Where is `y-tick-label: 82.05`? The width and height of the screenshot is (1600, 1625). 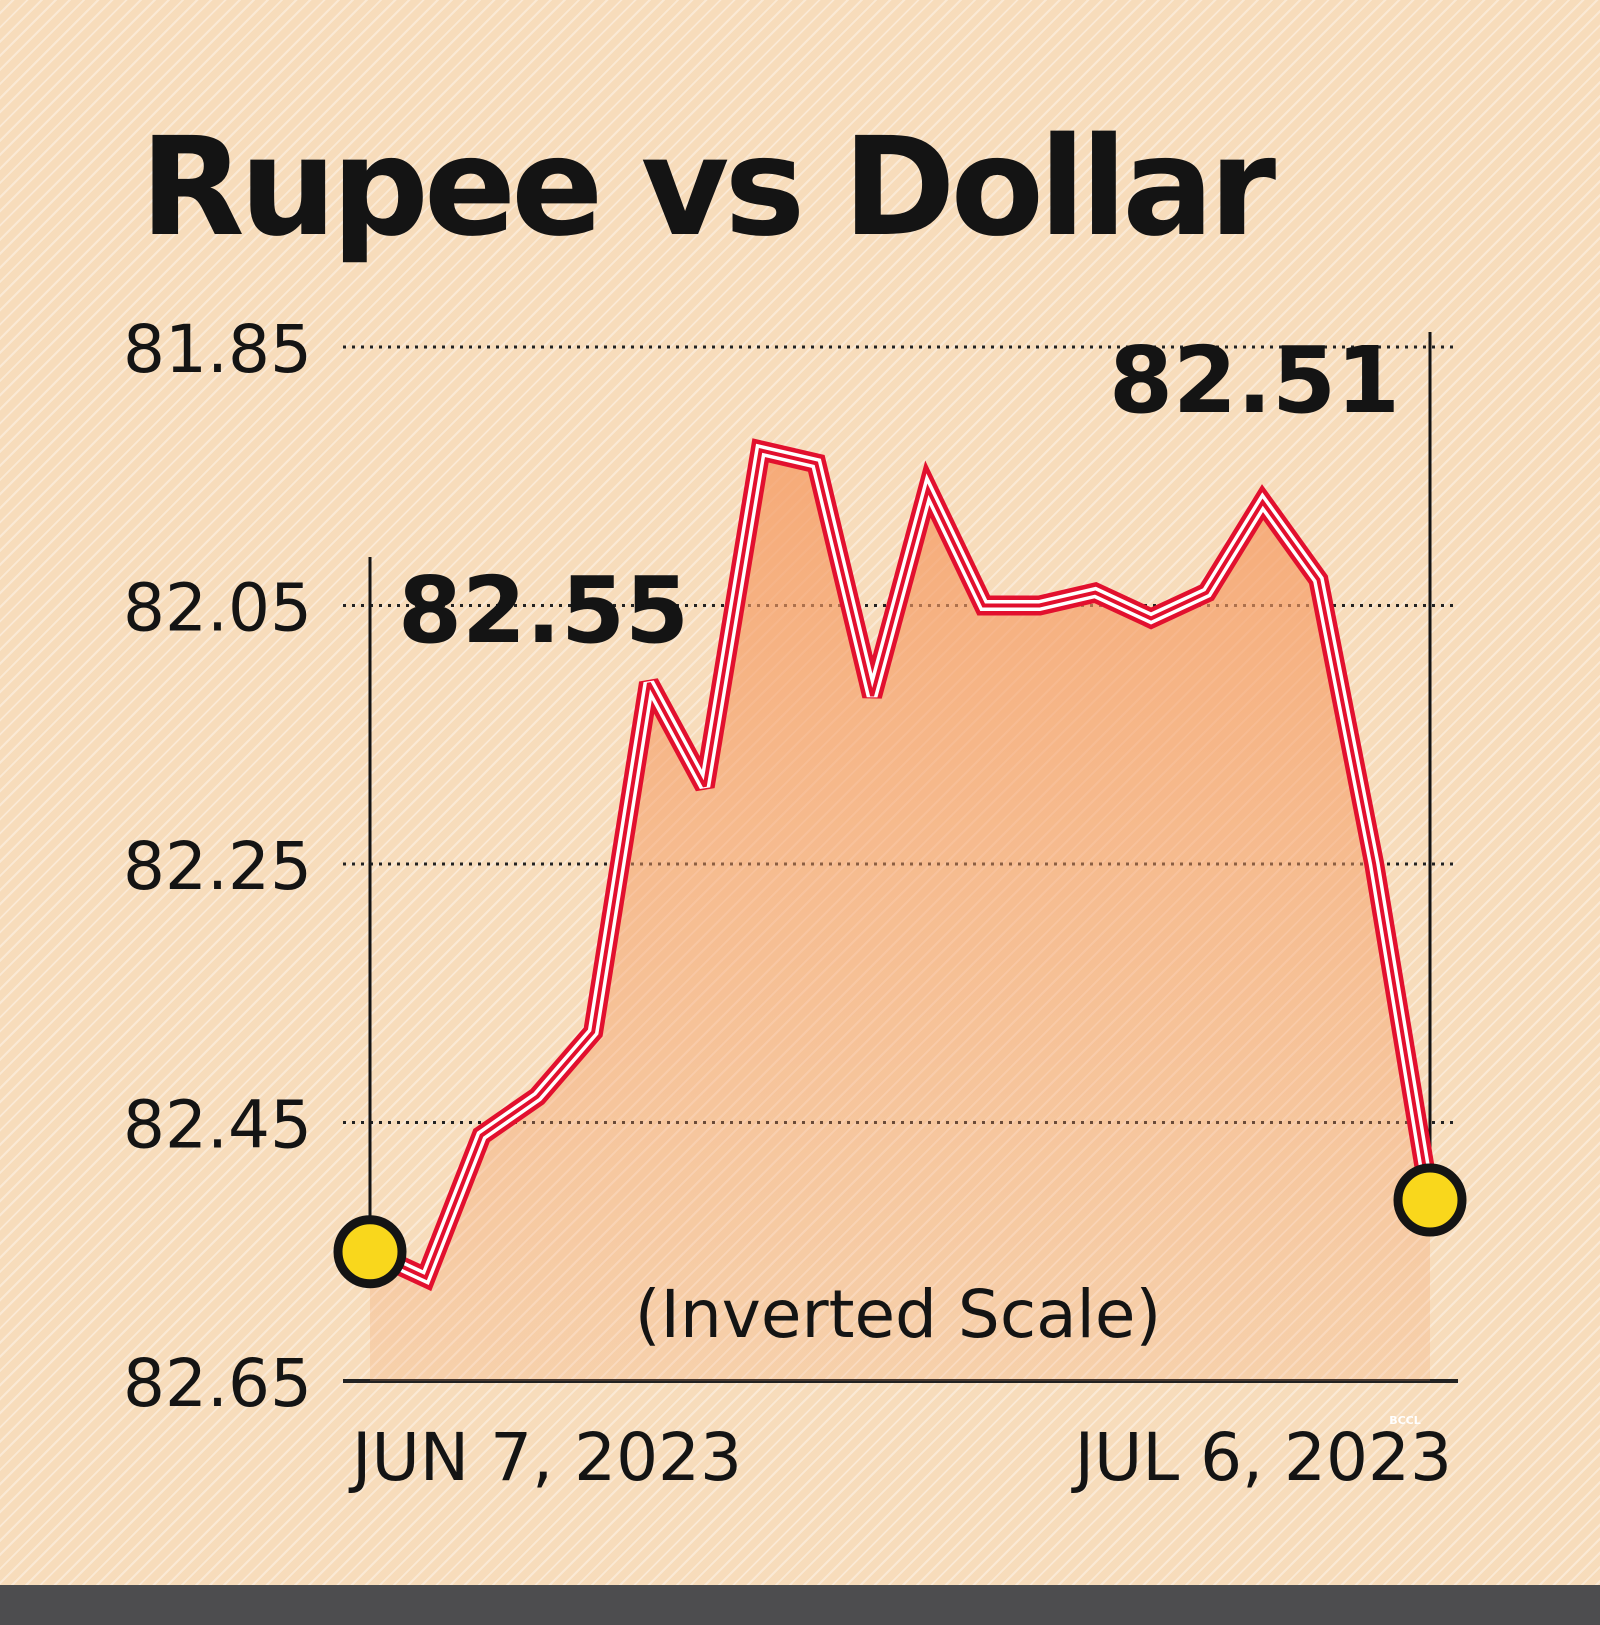
y-tick-label: 82.05 is located at coordinates (217, 608).